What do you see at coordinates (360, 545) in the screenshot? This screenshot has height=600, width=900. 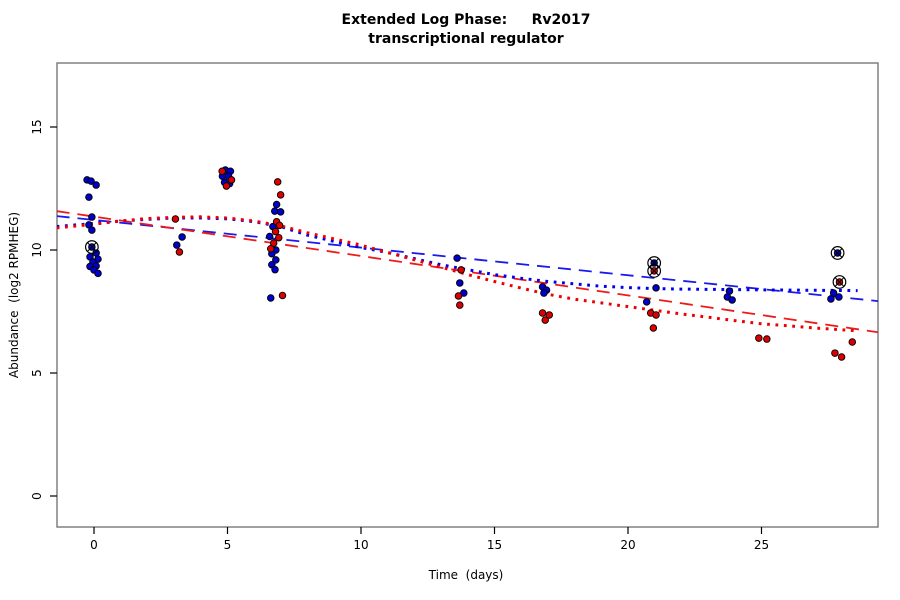 I see `x-tick-label: 10` at bounding box center [360, 545].